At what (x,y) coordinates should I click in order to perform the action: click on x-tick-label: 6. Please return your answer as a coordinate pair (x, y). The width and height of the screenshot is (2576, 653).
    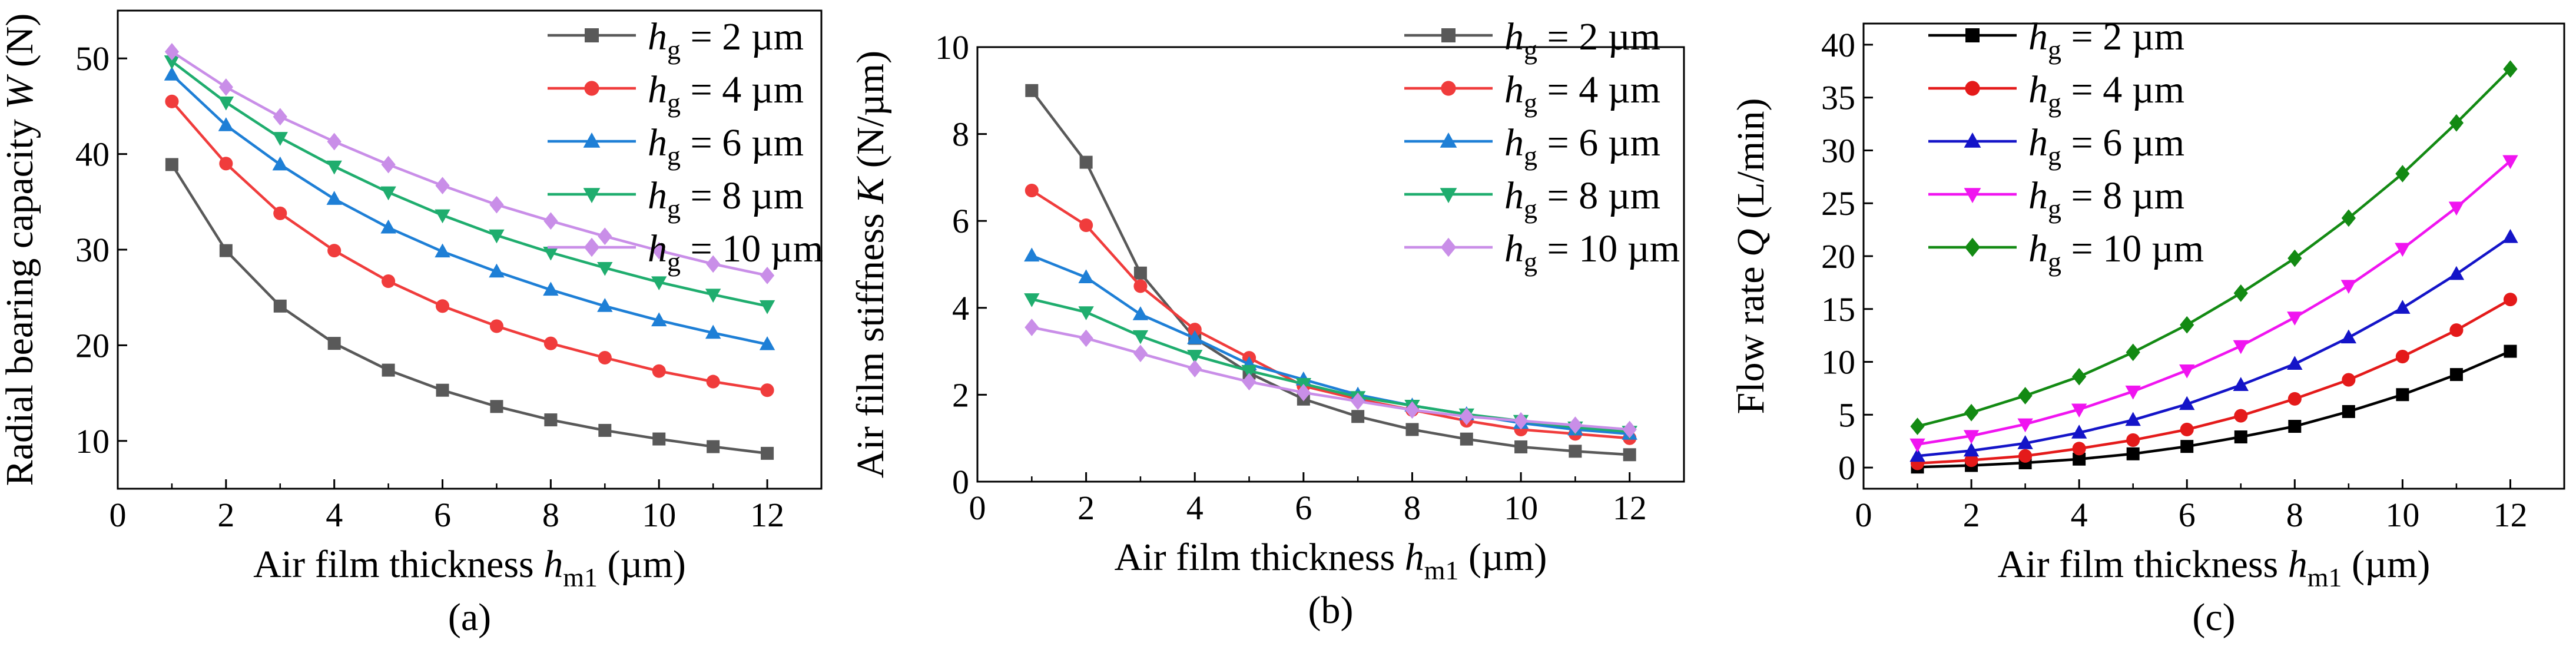
    Looking at the image, I should click on (1303, 508).